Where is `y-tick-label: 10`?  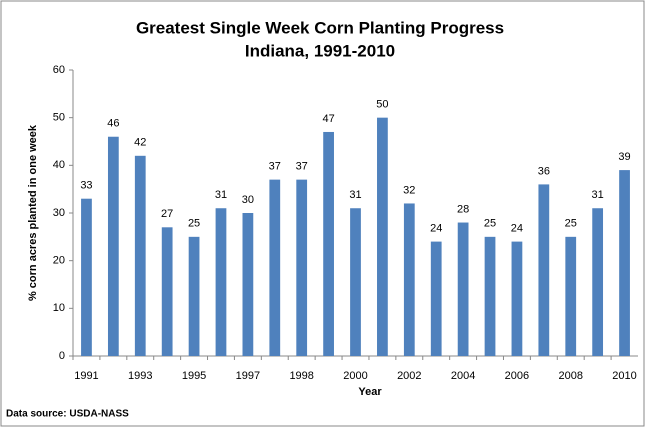
y-tick-label: 10 is located at coordinates (59, 308).